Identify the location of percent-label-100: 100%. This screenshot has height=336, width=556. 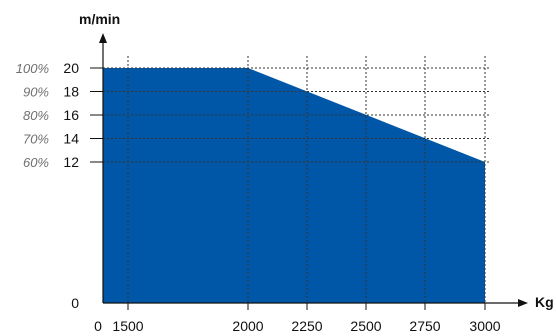
(32, 68).